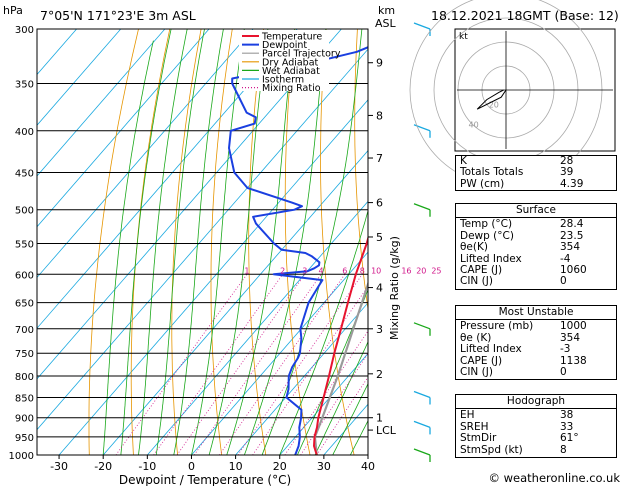 This screenshot has width=629, height=486. Describe the element at coordinates (24, 132) in the screenshot. I see `pressure-tick-label: 400` at that location.